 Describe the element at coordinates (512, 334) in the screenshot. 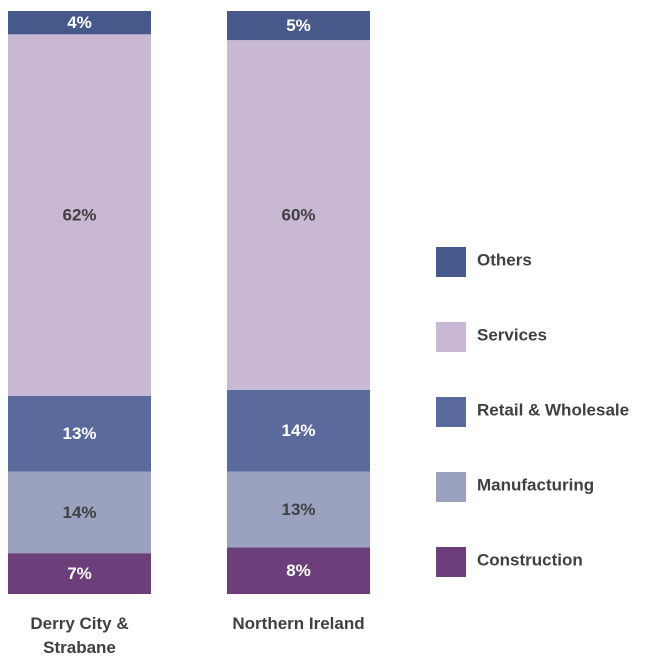

I see `legend-label: Services` at that location.